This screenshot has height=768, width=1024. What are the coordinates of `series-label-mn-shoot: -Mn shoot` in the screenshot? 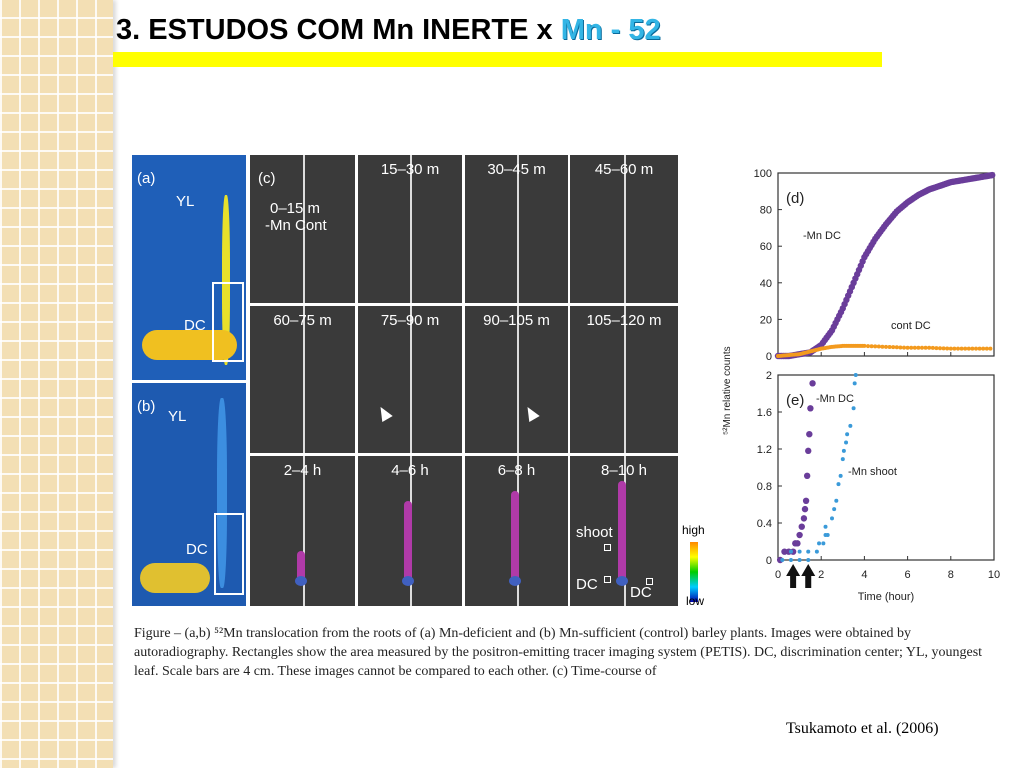 It's located at (872, 472).